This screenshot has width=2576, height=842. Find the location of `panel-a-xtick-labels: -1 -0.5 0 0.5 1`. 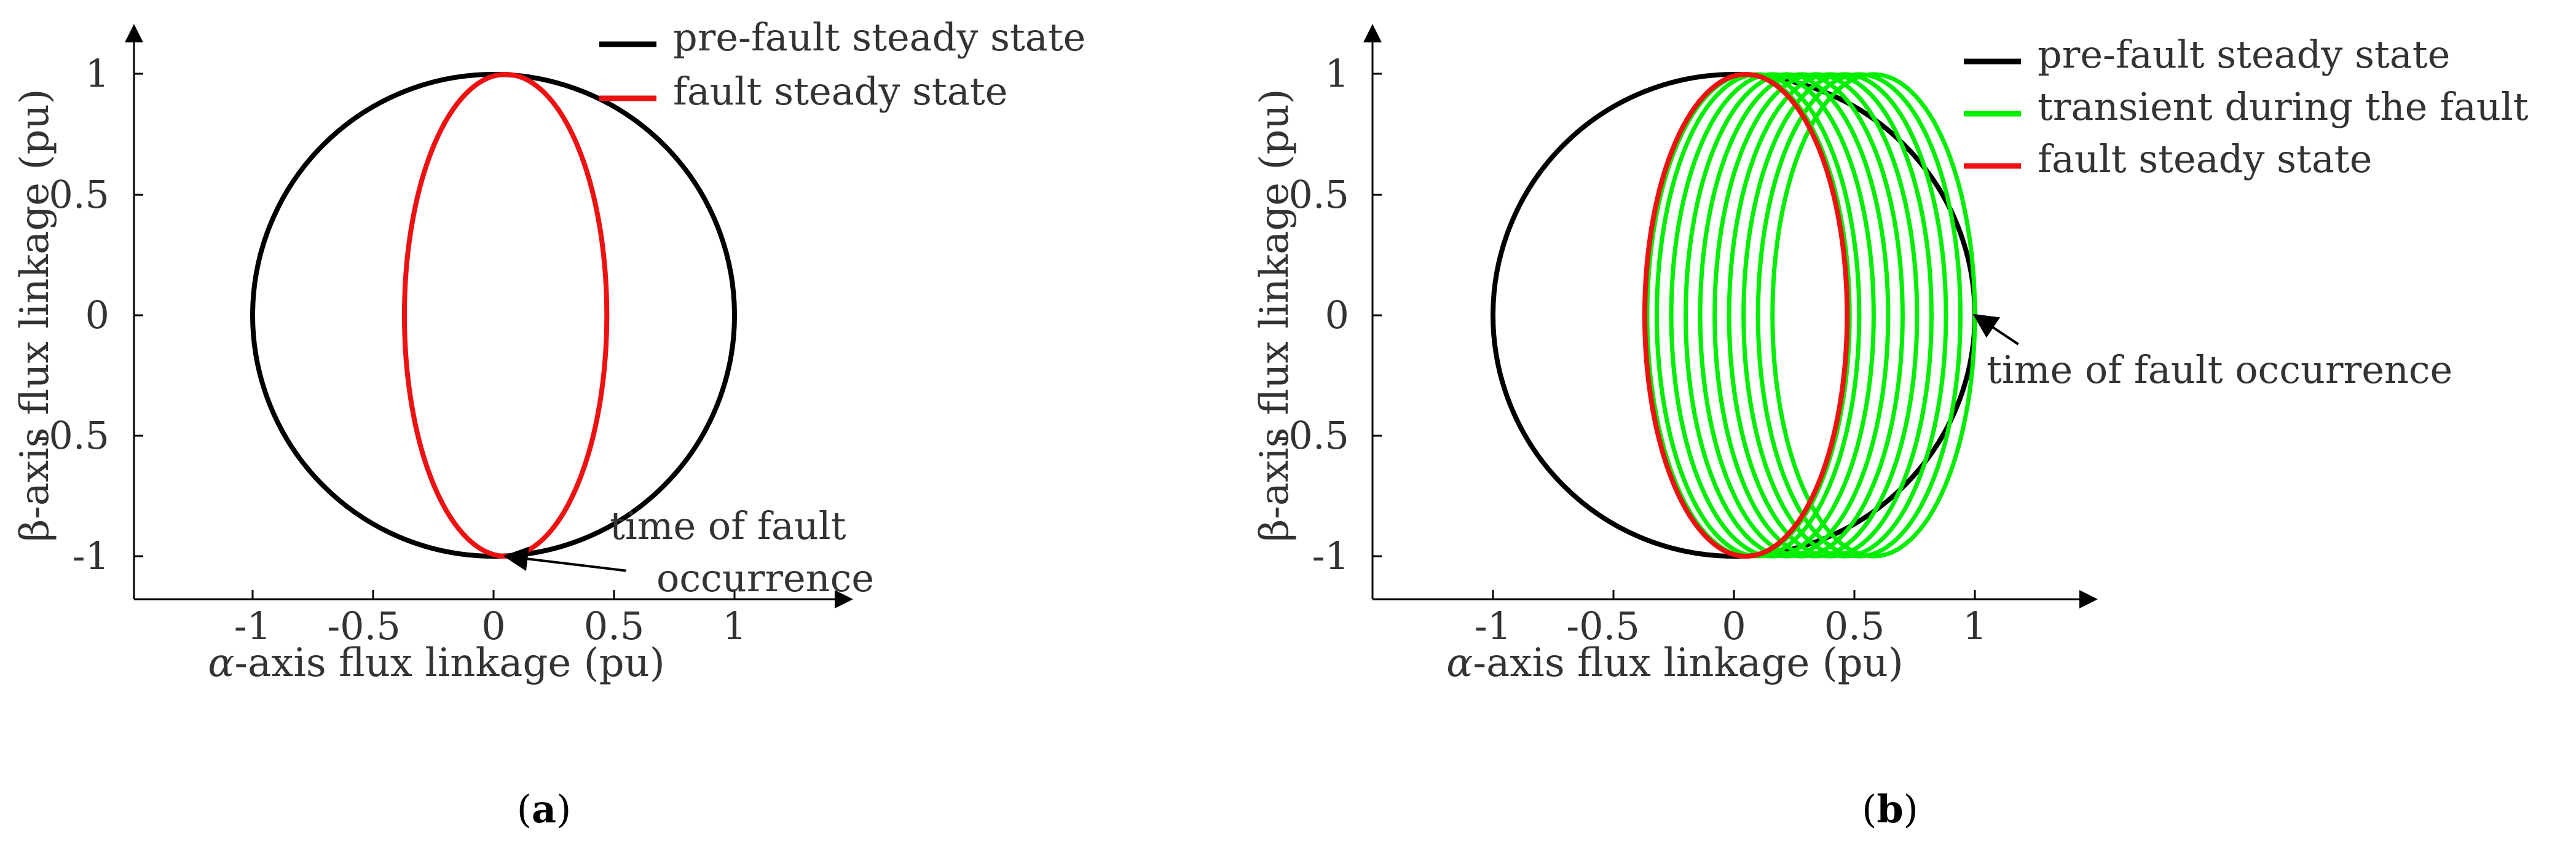

panel-a-xtick-labels: -1 -0.5 0 0.5 1 is located at coordinates (491, 626).